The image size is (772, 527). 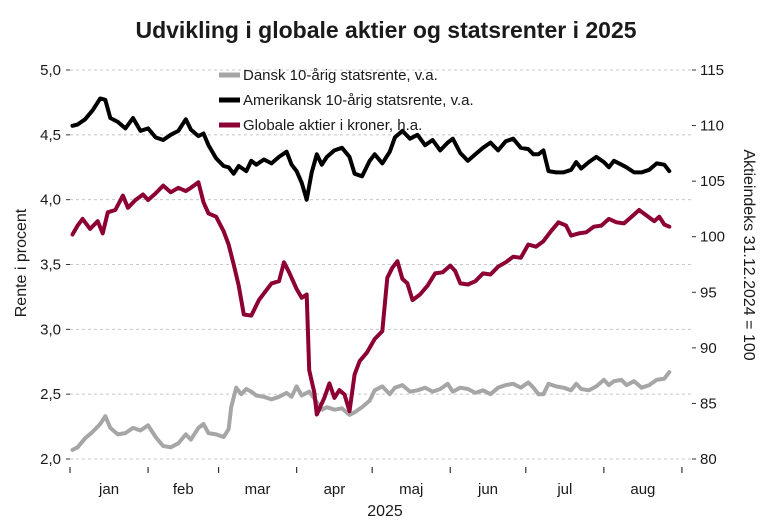 I want to click on y-tick-label-right: 85, so click(x=708, y=403).